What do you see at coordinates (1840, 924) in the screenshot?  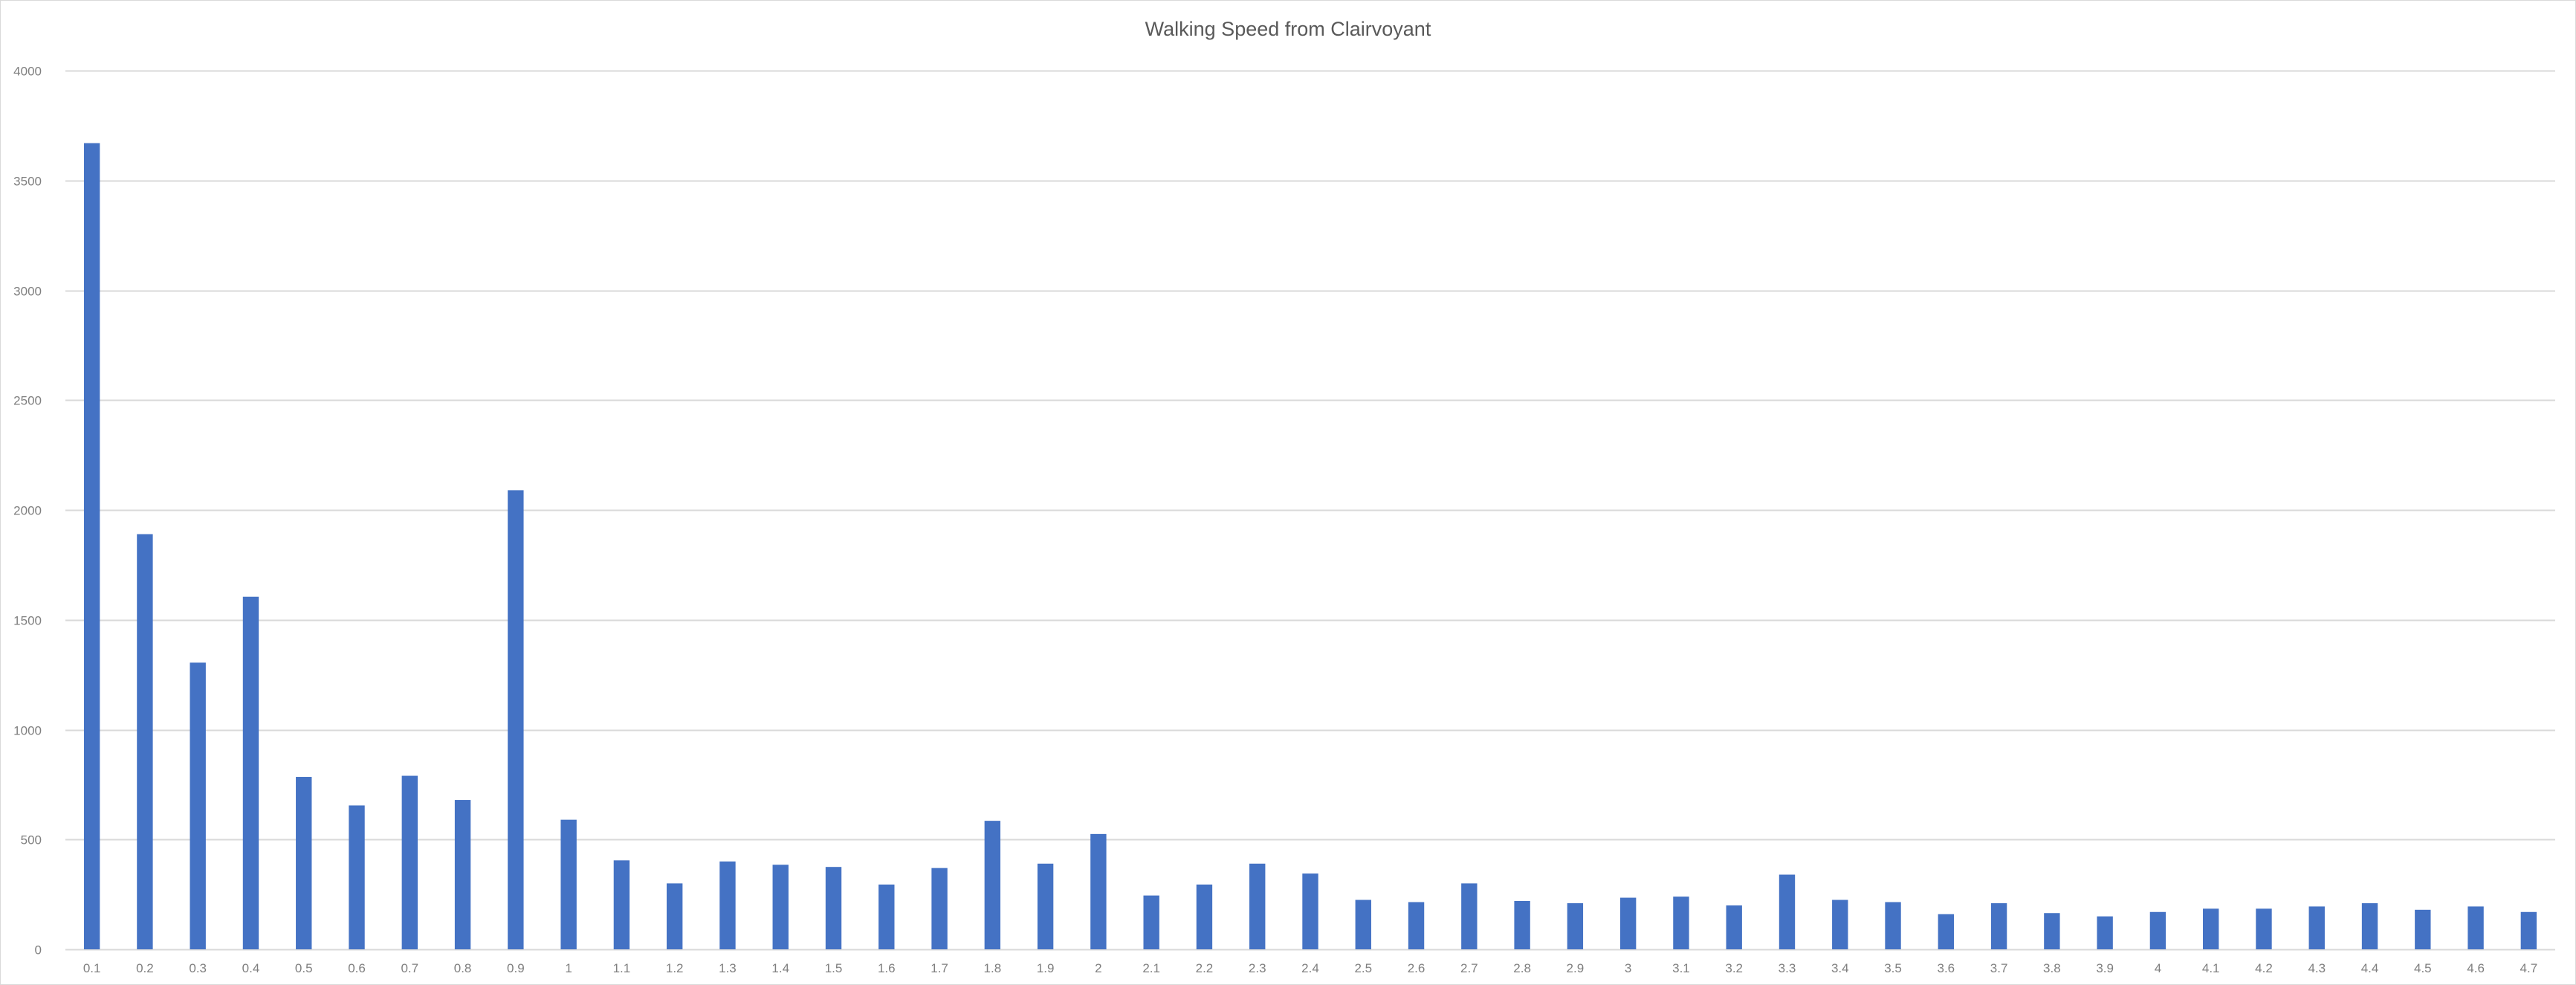 I see `bar-3.4` at bounding box center [1840, 924].